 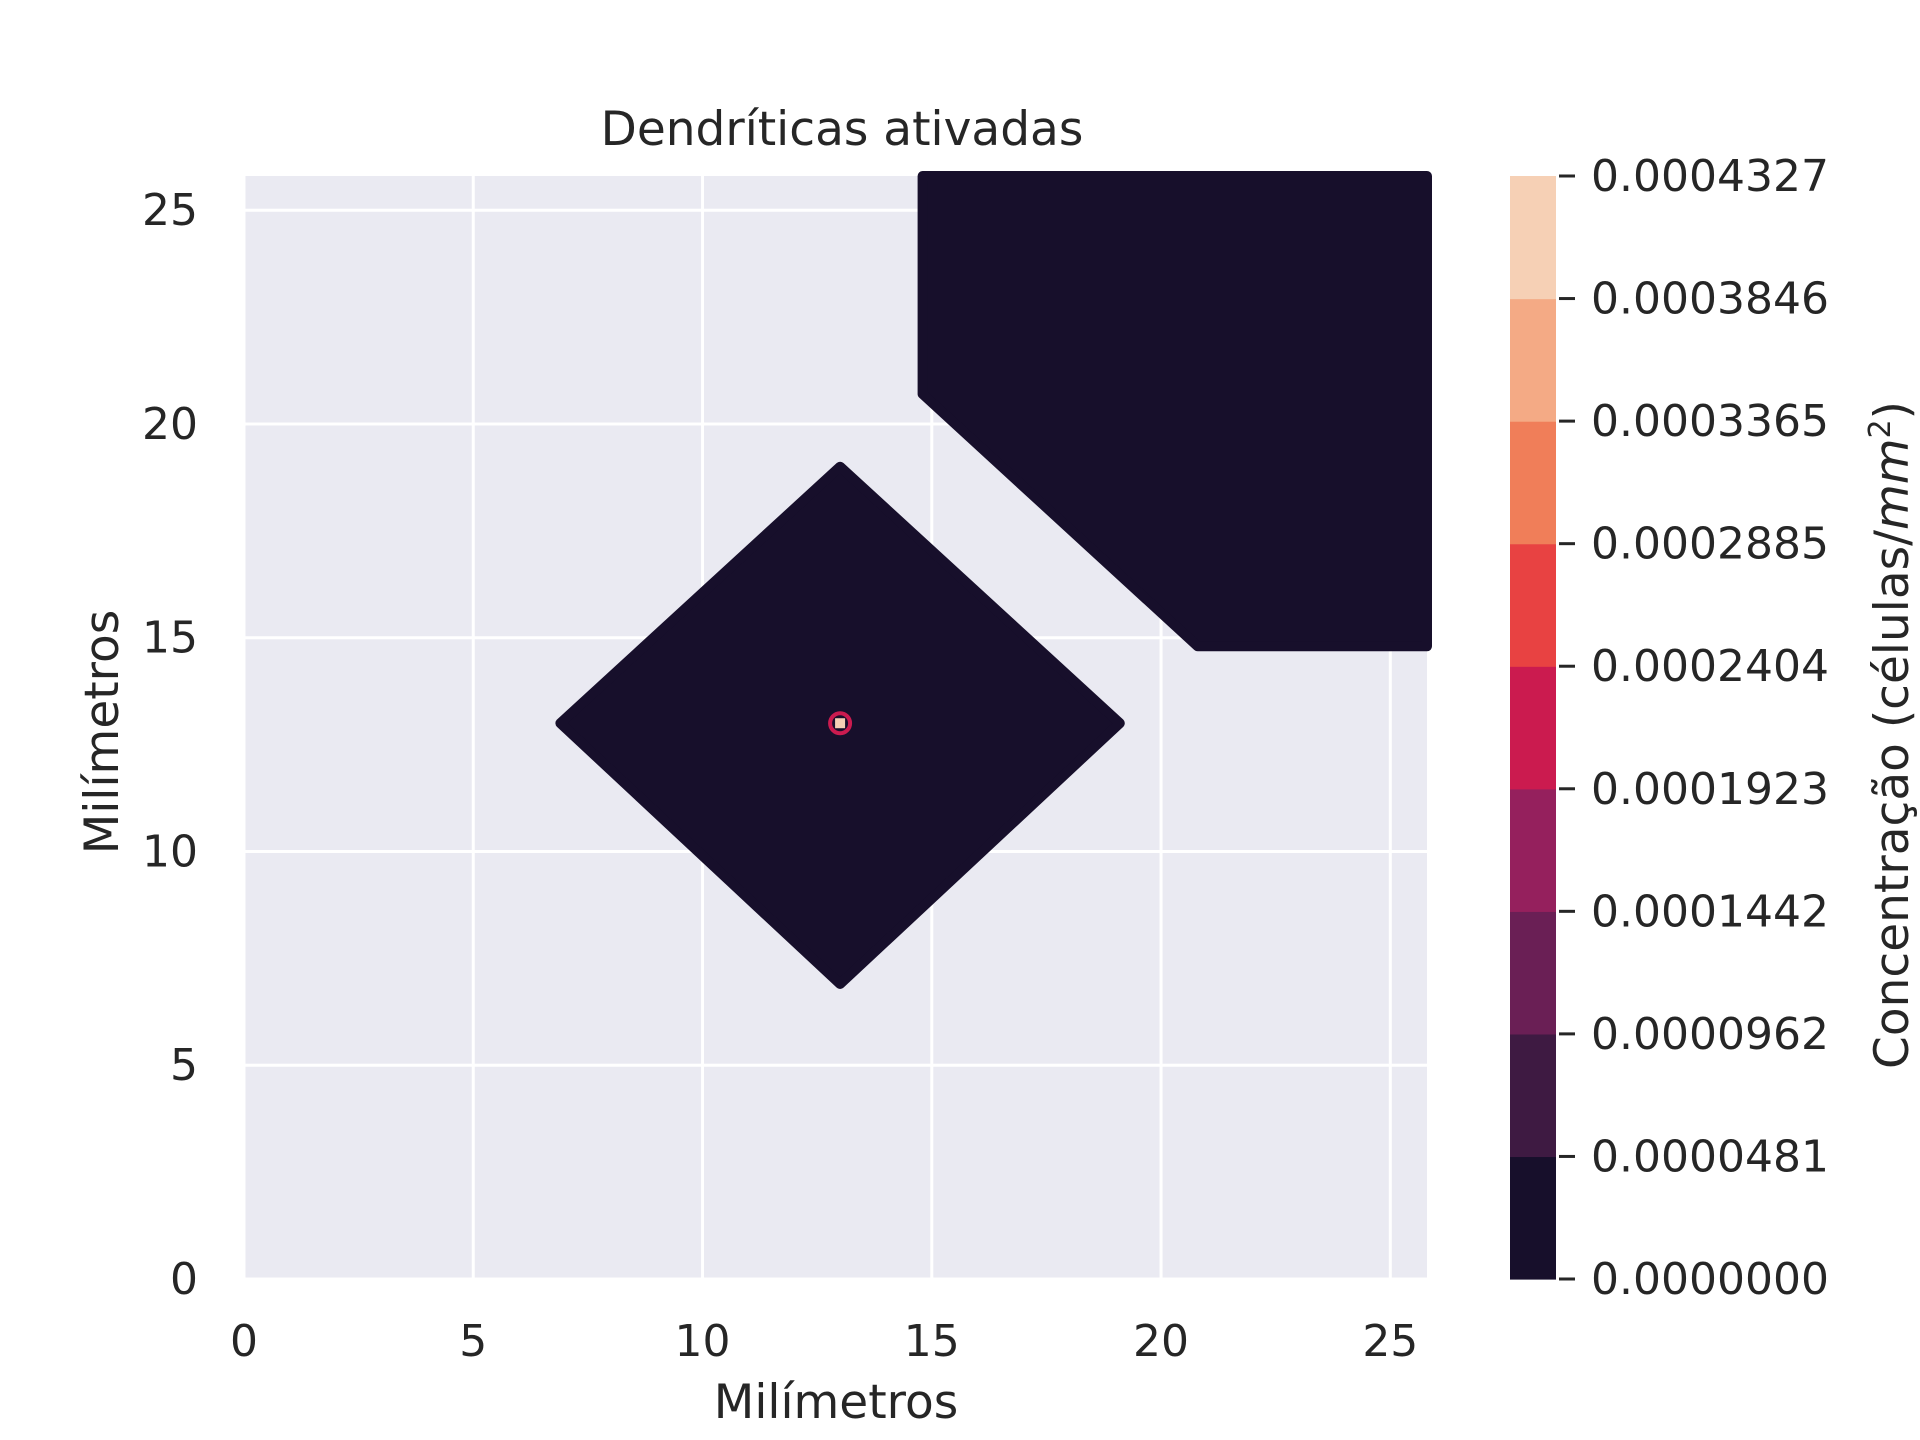 I want to click on contour-center-spot, so click(x=840, y=723).